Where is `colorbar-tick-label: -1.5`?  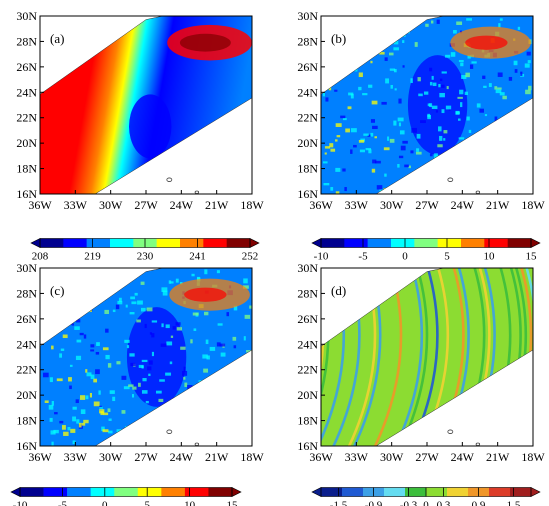
colorbar-tick-label: -1.5 is located at coordinates (339, 503).